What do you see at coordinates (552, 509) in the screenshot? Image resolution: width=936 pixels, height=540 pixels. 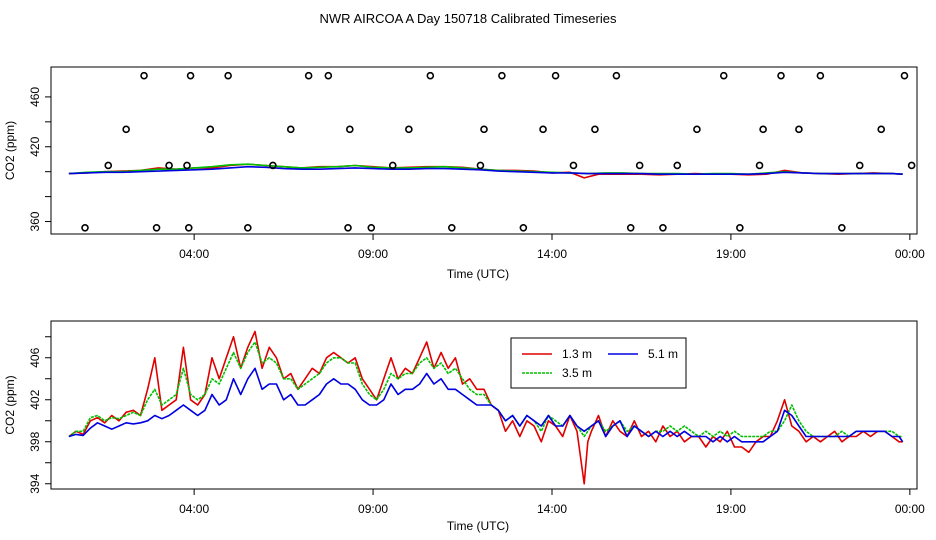 I see `panel-bottom-x-tick-label: 14:00` at bounding box center [552, 509].